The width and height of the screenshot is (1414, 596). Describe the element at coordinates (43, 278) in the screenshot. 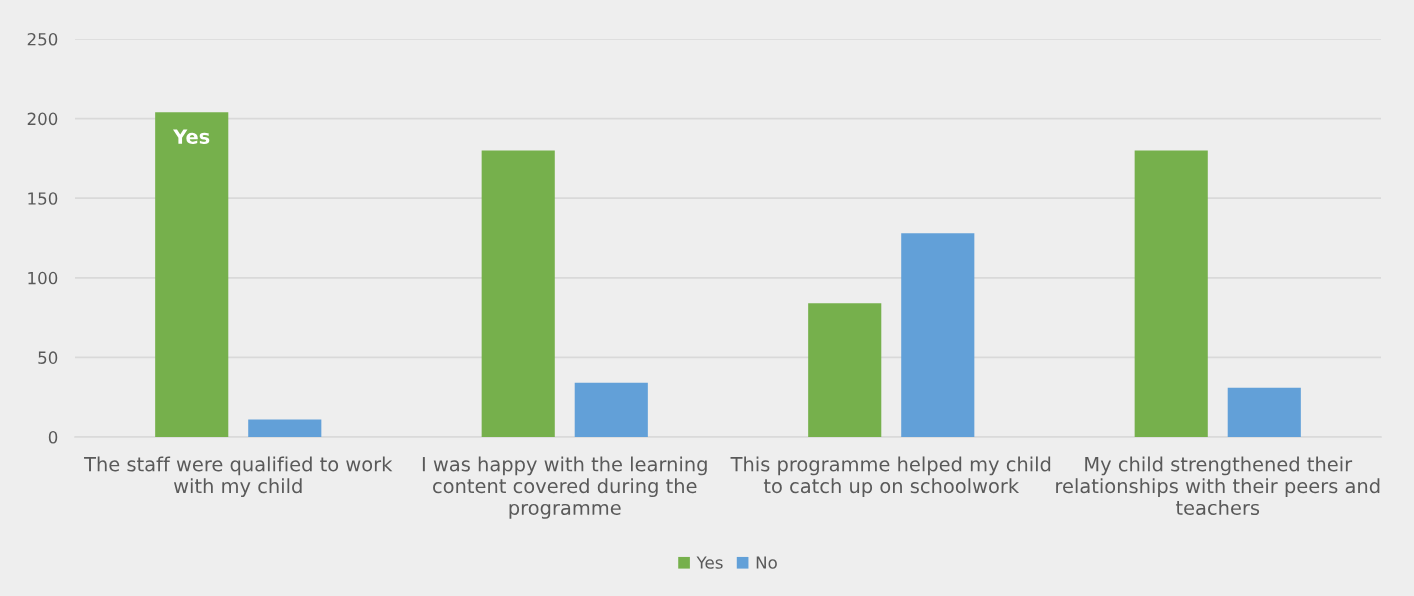

I see `y-tick-label: 100` at that location.